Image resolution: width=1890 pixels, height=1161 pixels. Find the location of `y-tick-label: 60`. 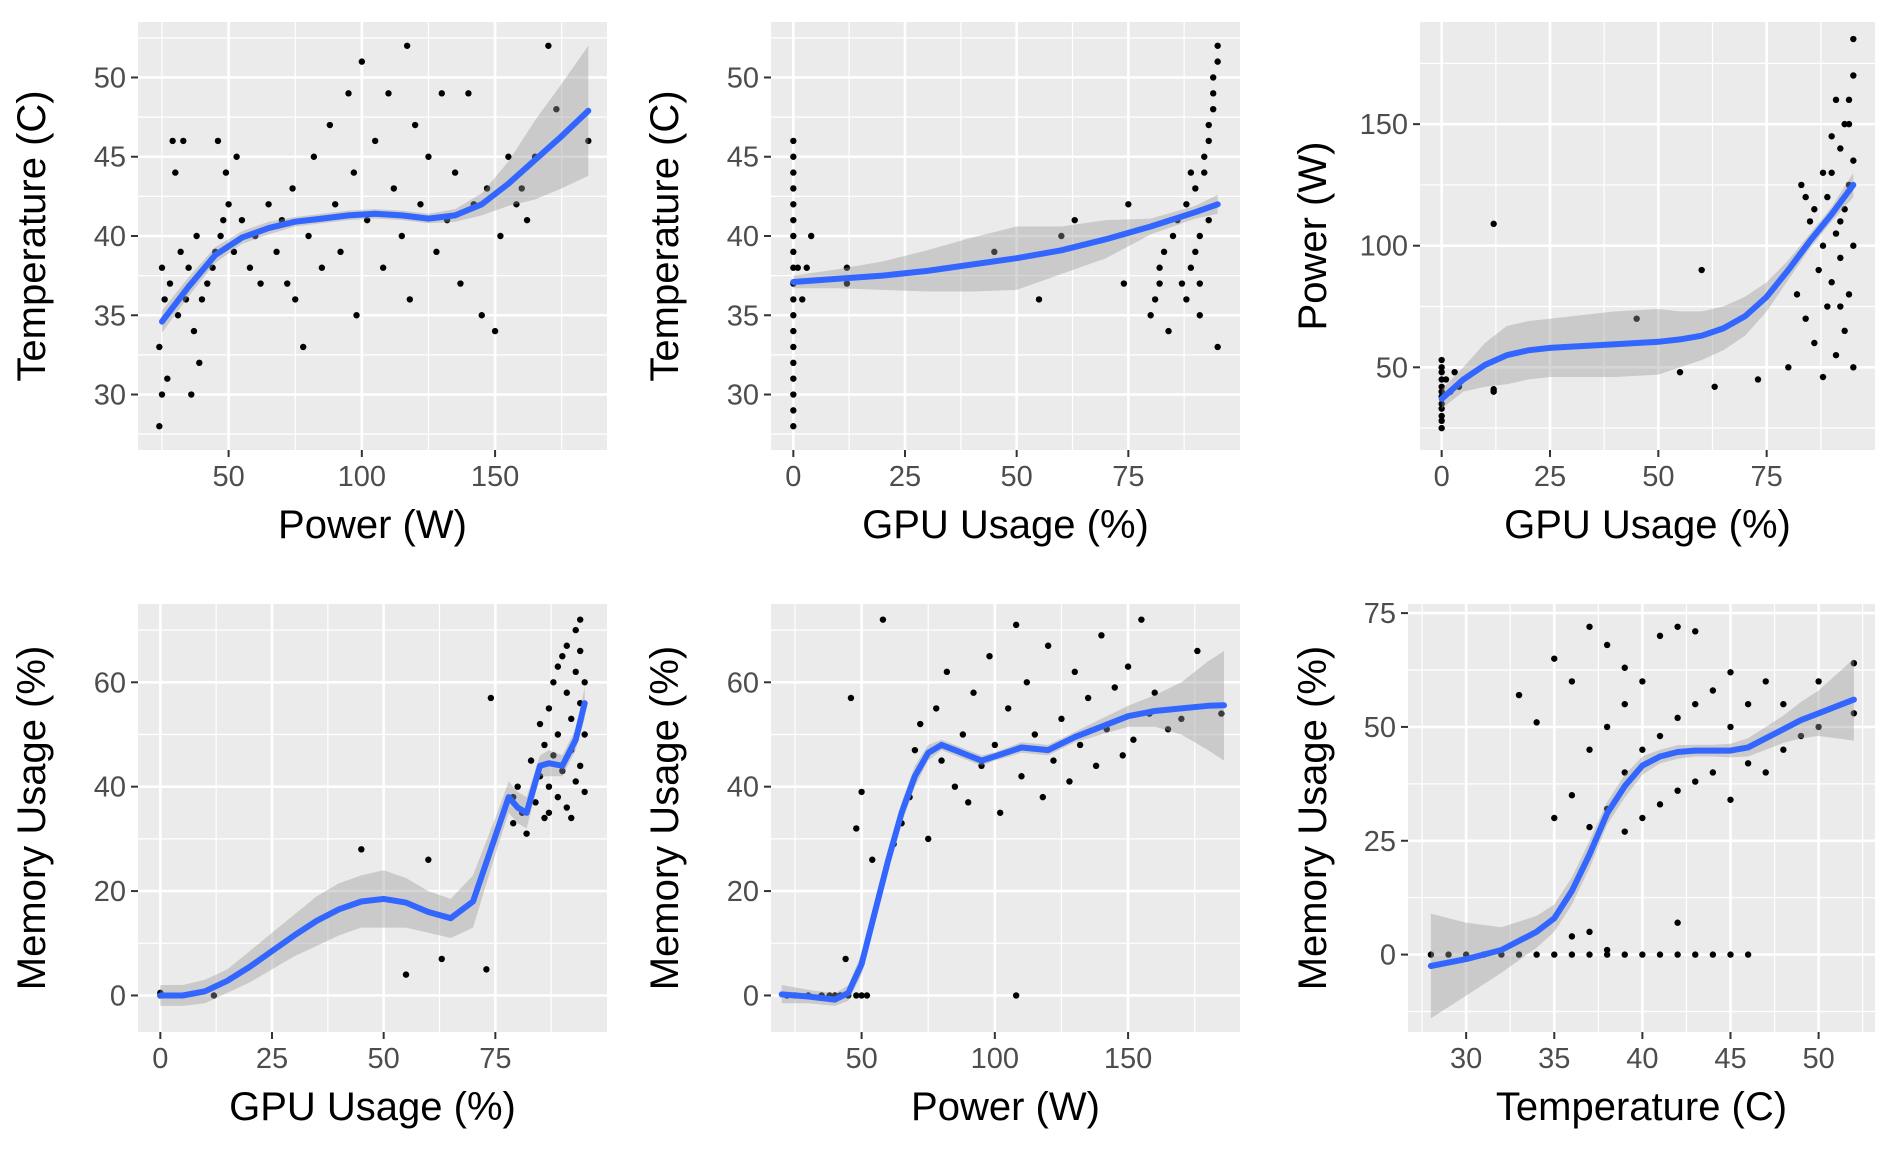

y-tick-label: 60 is located at coordinates (110, 683).